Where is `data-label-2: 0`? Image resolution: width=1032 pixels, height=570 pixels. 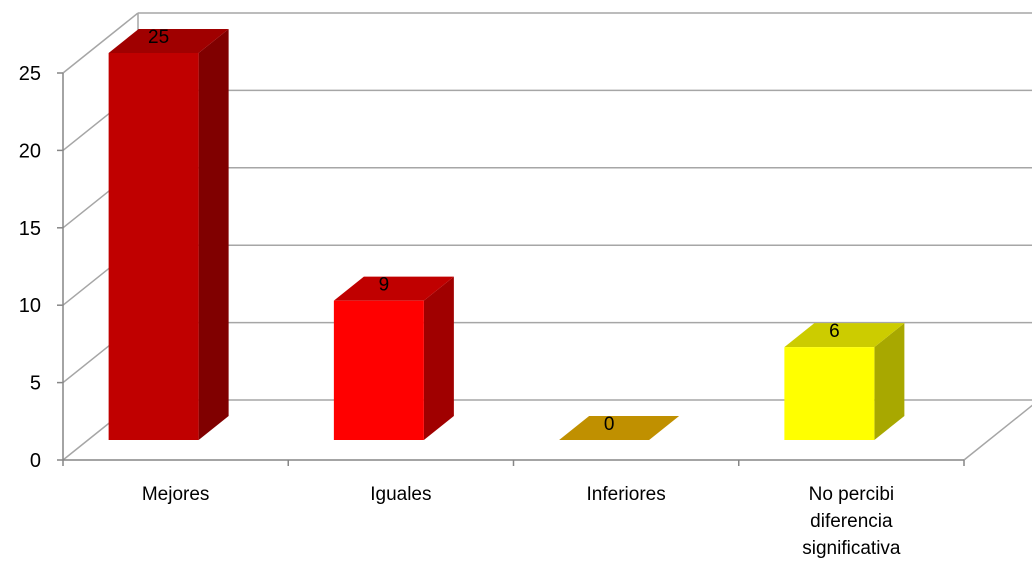 data-label-2: 0 is located at coordinates (609, 424).